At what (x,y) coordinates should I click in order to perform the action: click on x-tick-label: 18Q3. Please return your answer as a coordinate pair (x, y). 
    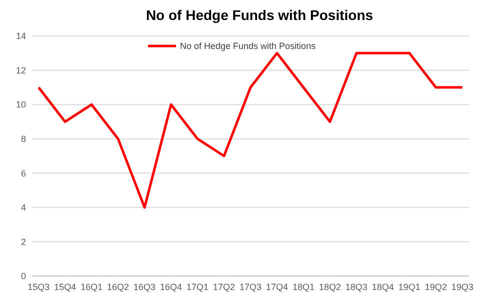
    Looking at the image, I should click on (356, 287).